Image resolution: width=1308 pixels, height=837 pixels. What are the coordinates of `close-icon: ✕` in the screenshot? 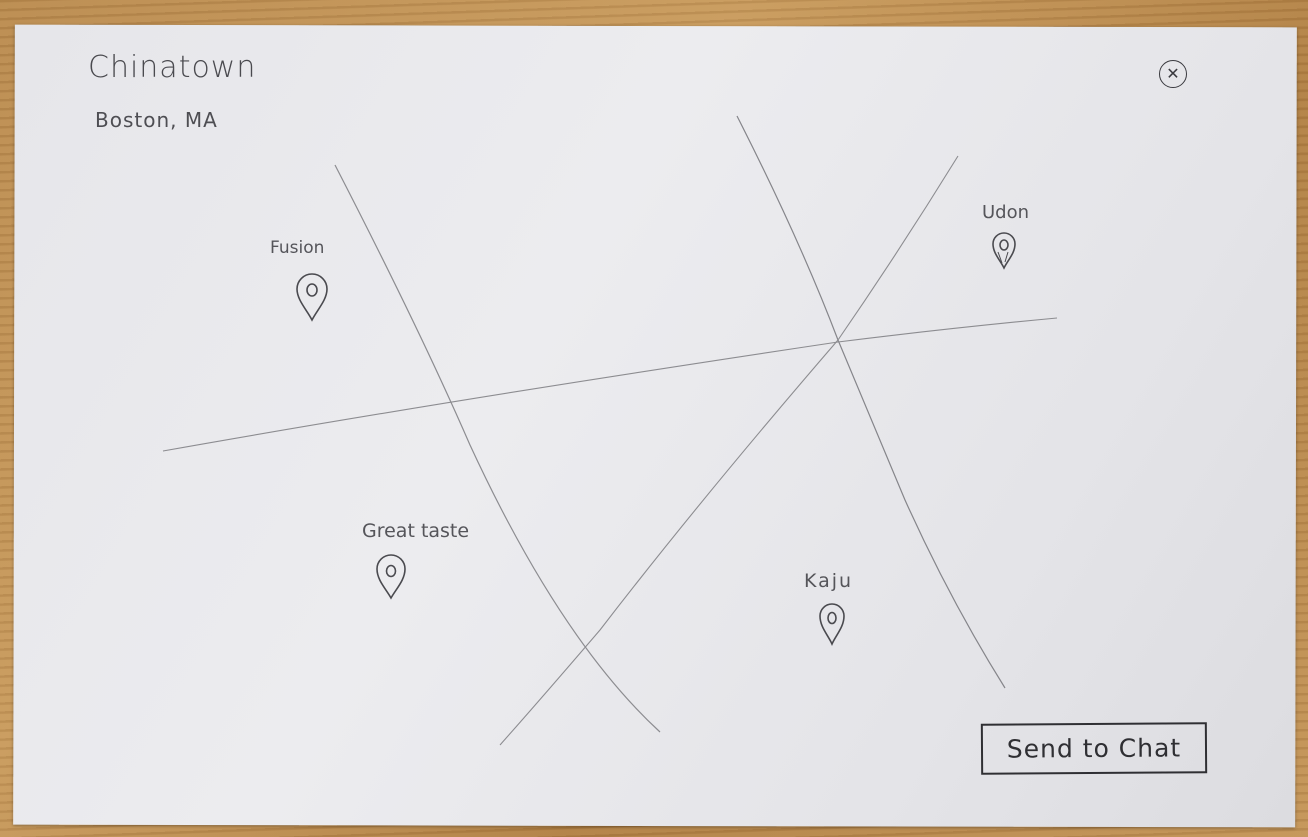 It's located at (1173, 73).